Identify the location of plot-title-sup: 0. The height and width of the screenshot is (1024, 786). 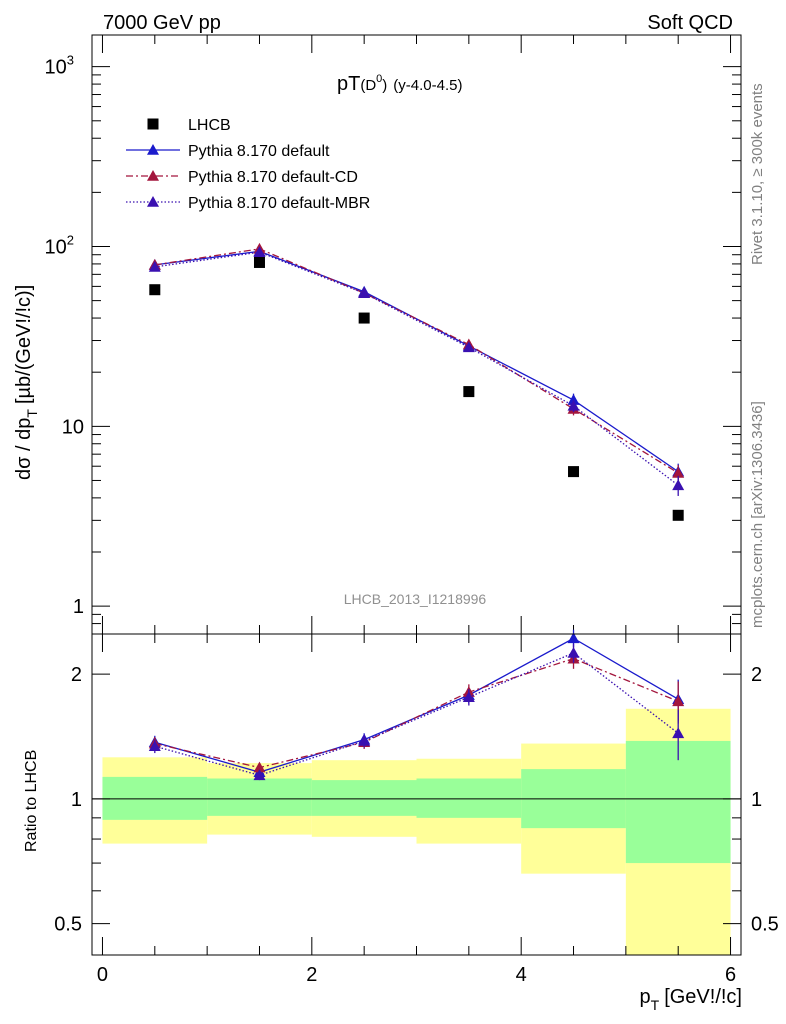
(379, 79).